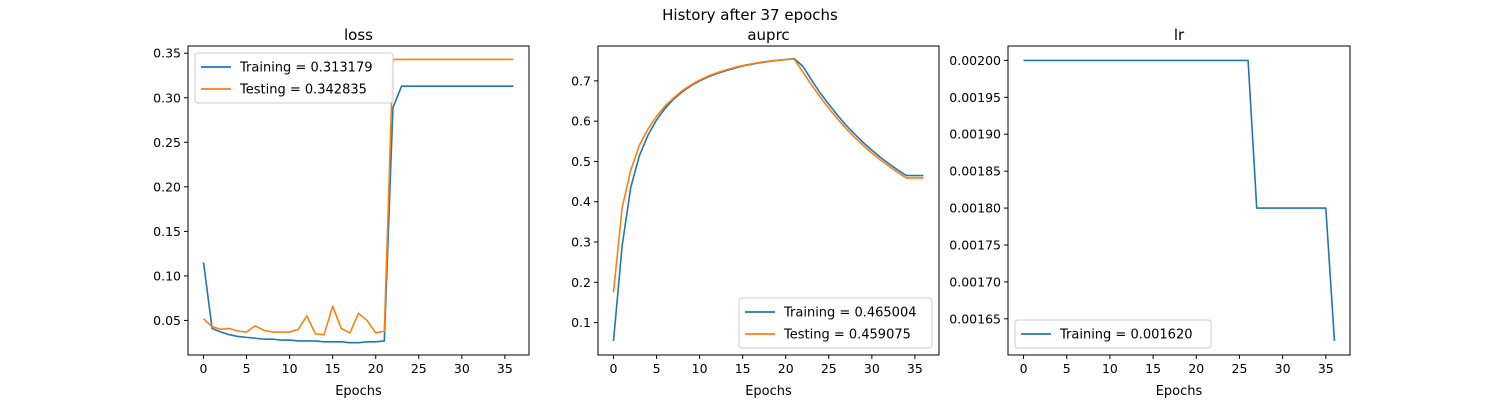 Image resolution: width=1500 pixels, height=400 pixels. What do you see at coordinates (1179, 35) in the screenshot?
I see `chart-title: lr` at bounding box center [1179, 35].